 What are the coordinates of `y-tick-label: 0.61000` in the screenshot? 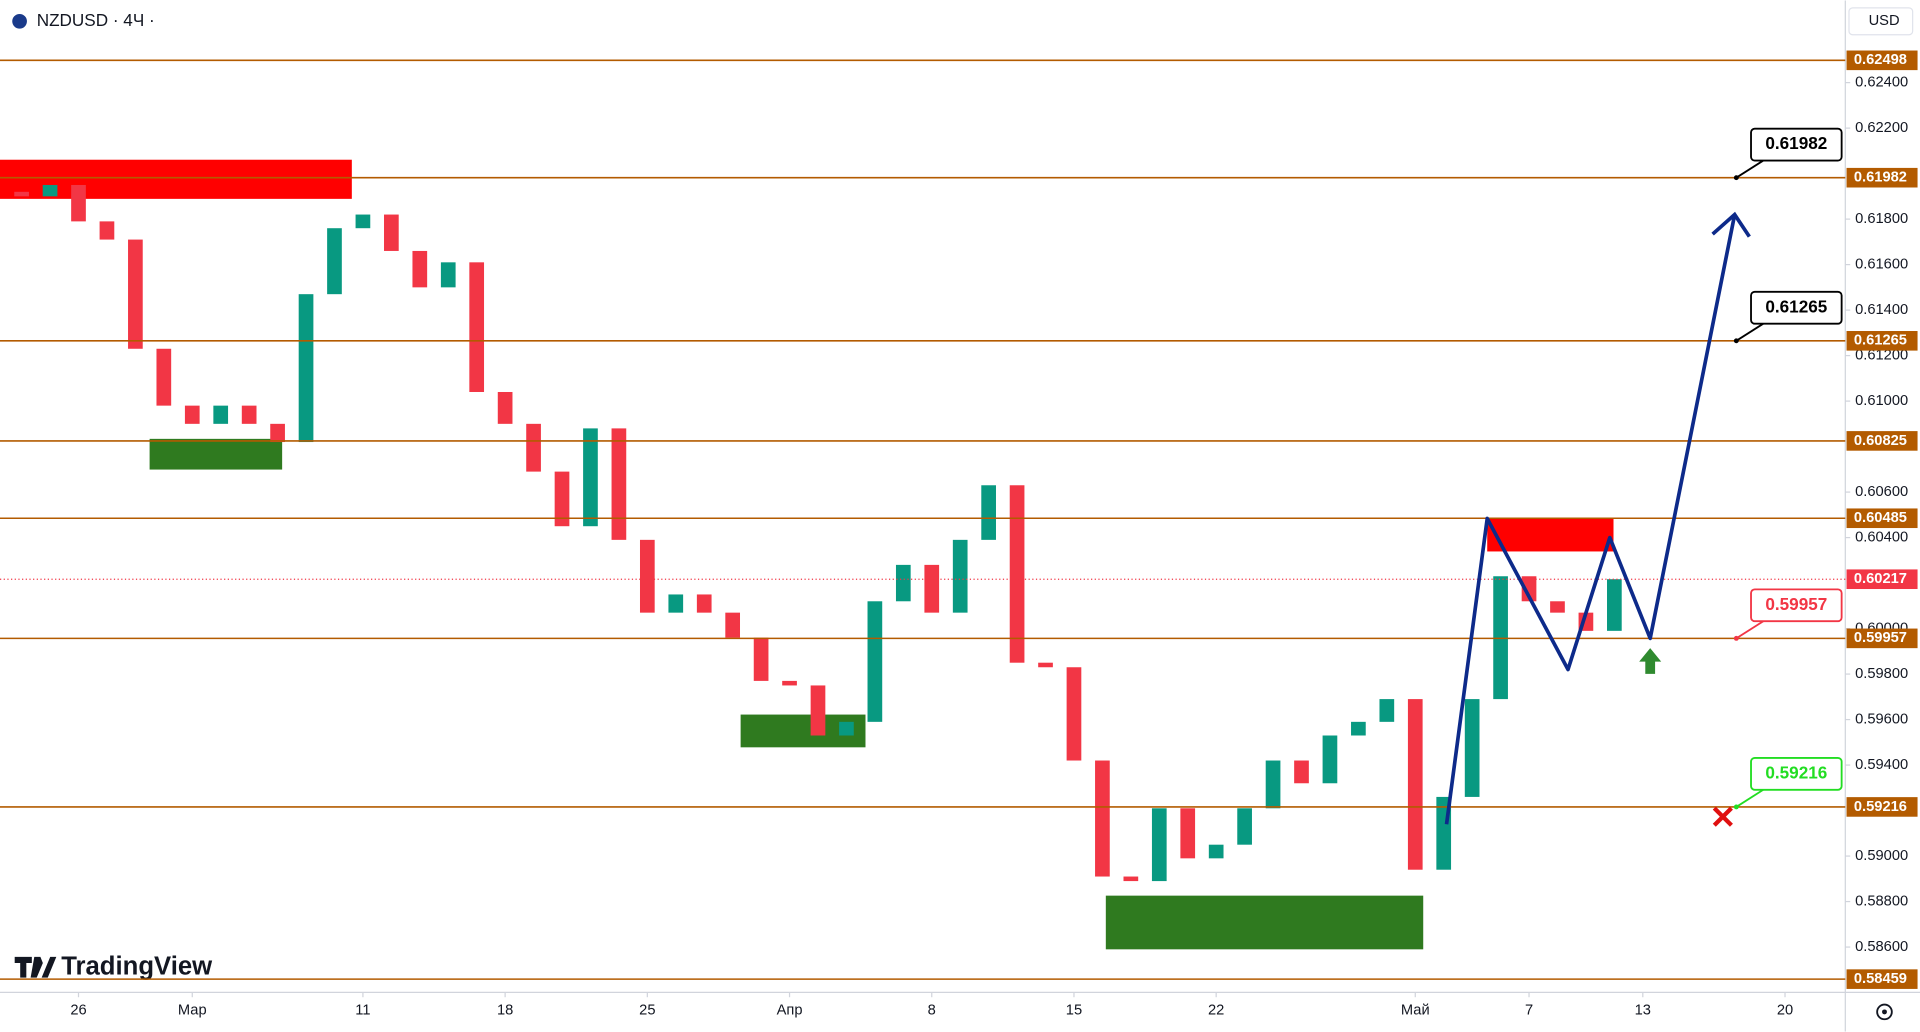 It's located at (1881, 401).